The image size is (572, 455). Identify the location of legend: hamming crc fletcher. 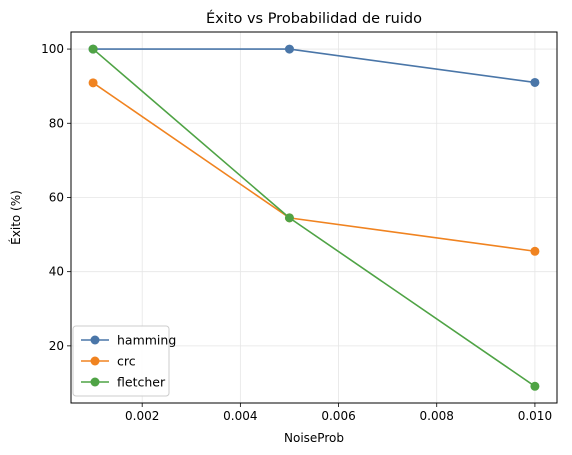
(124, 361).